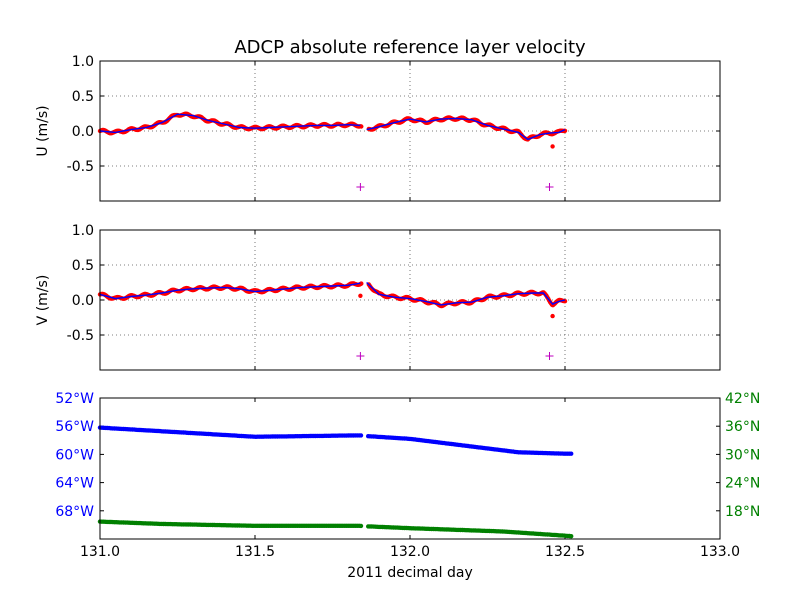 This screenshot has width=800, height=600. Describe the element at coordinates (83, 62) in the screenshot. I see `u-ytick-label: 1.0` at that location.